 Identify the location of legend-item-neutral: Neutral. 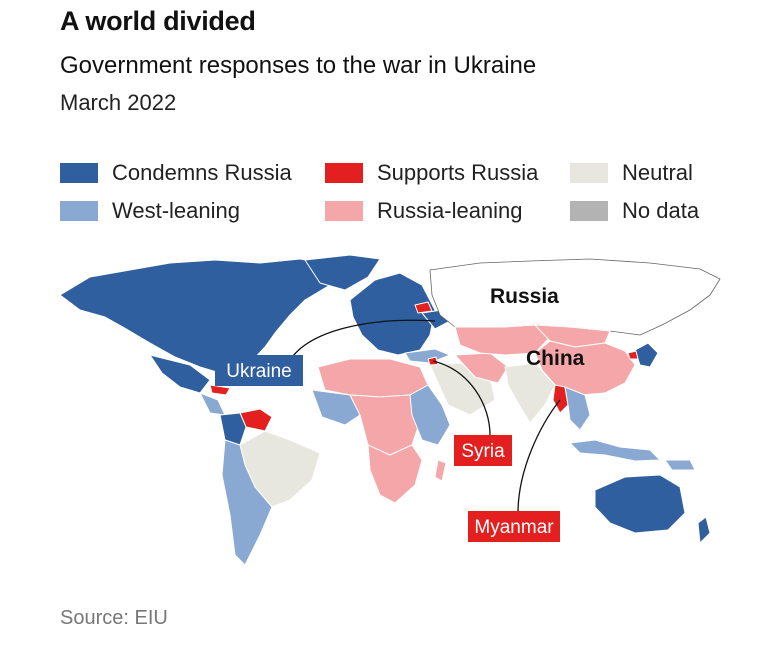
(631, 173).